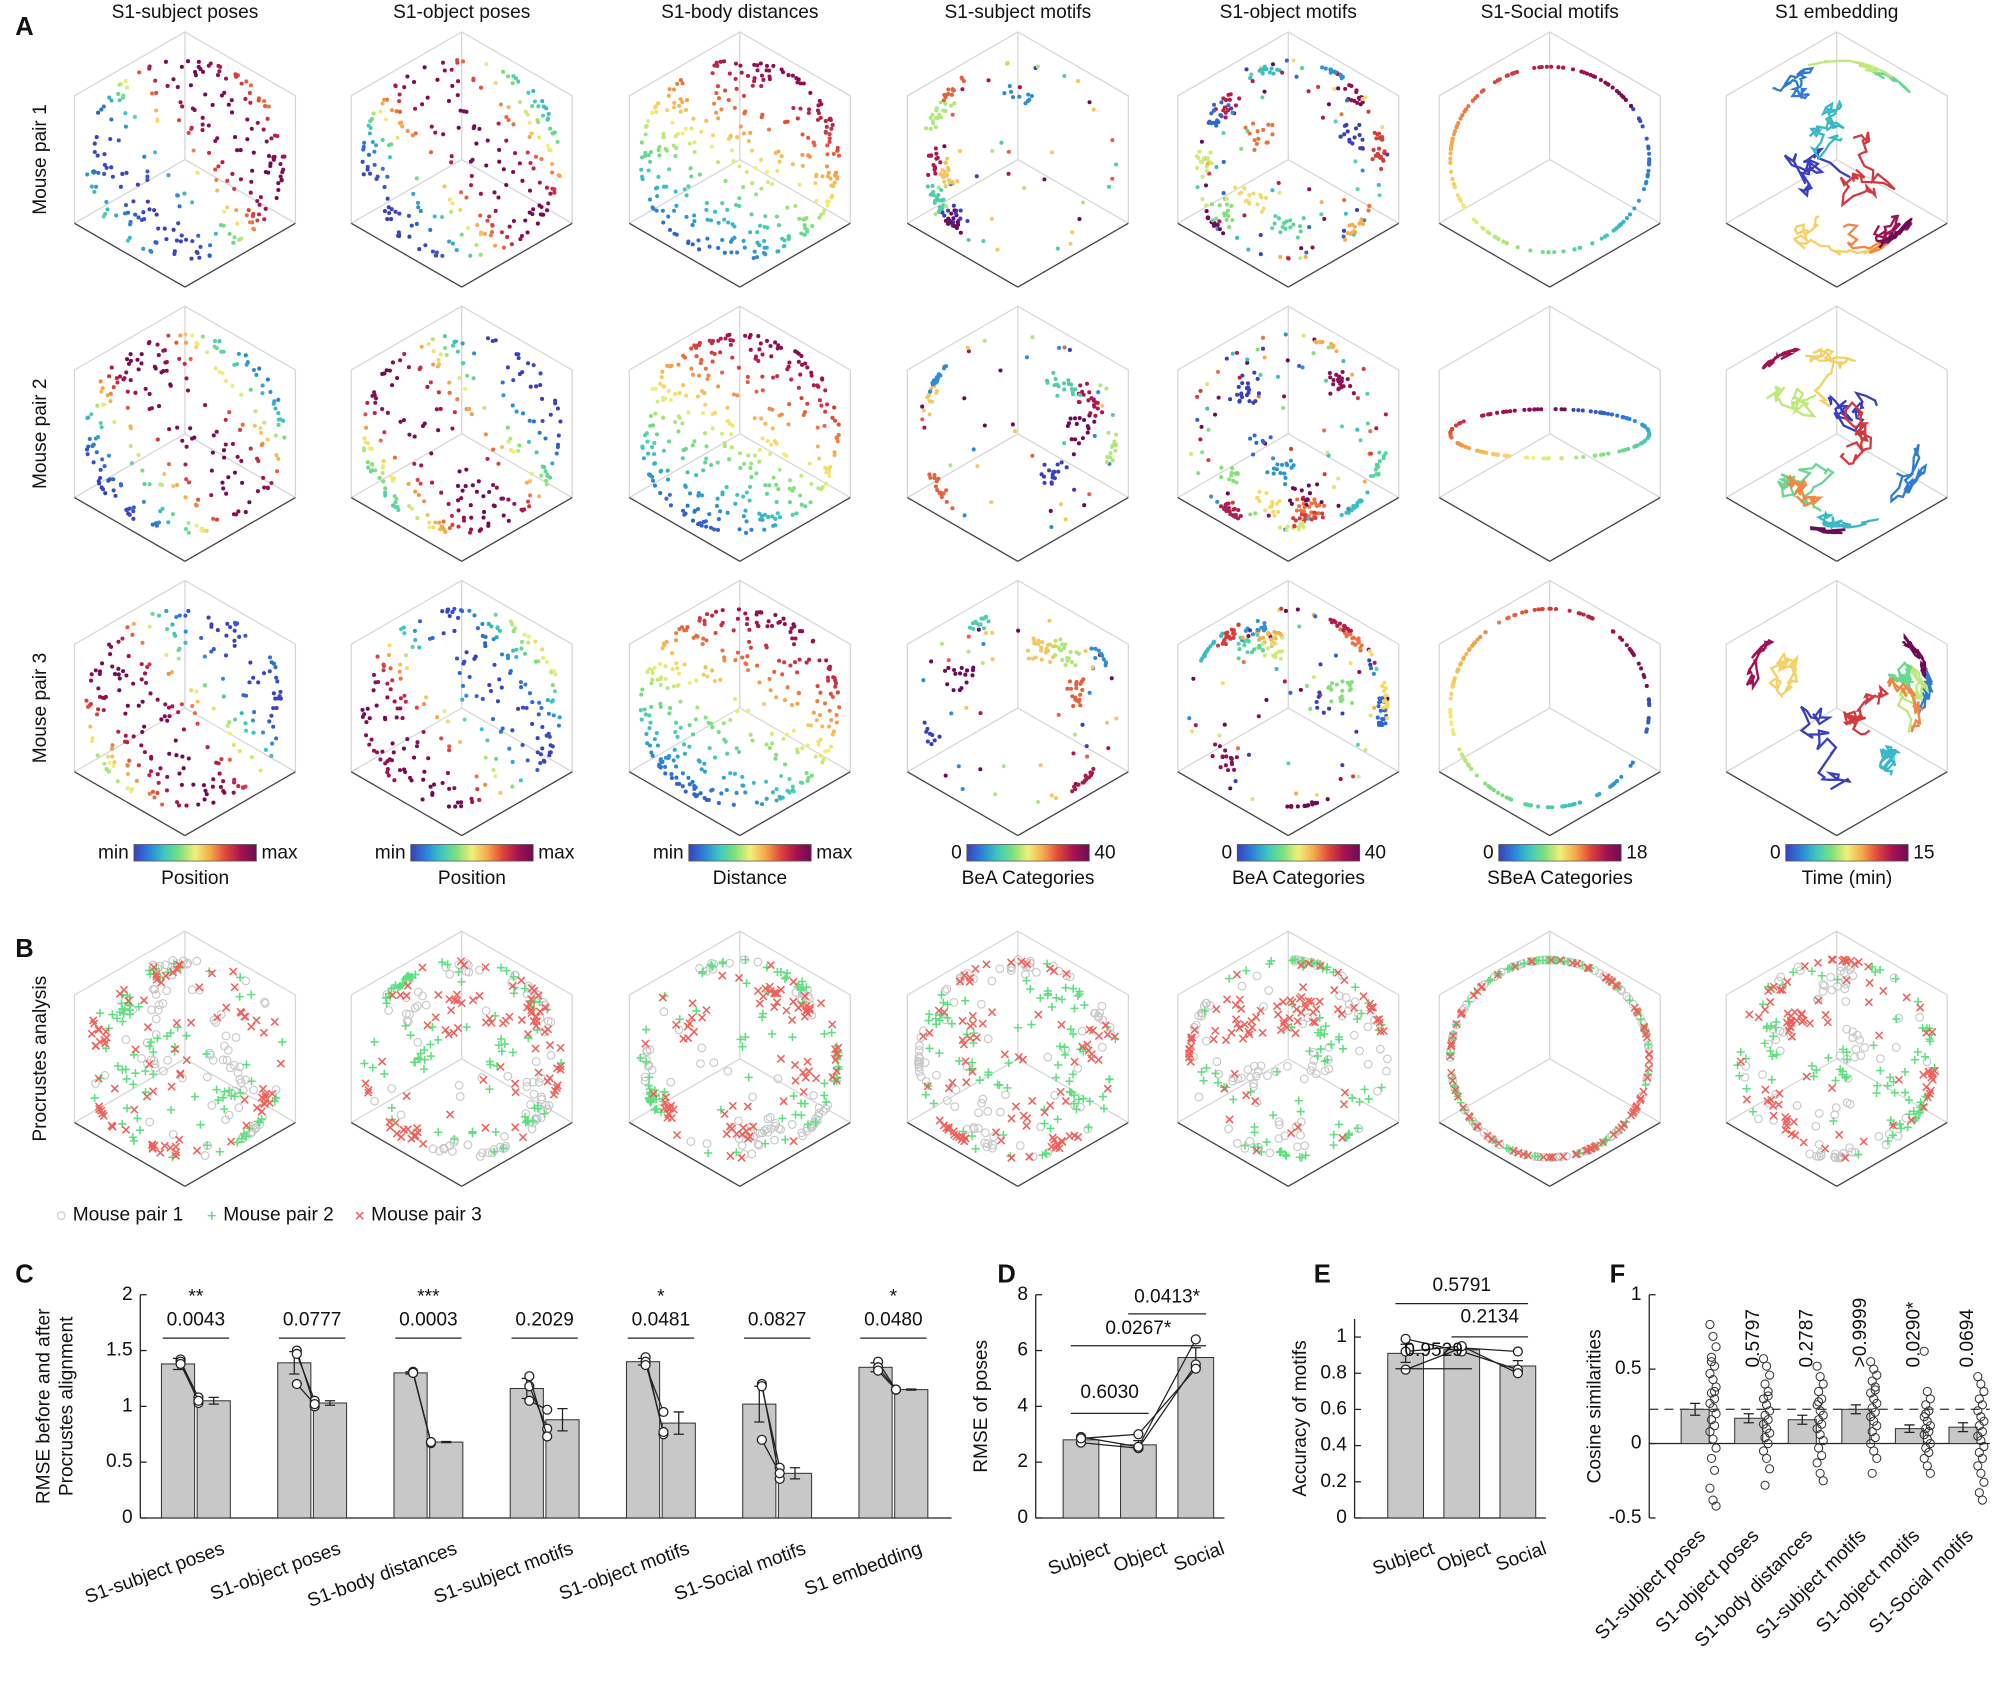 Image resolution: width=2000 pixels, height=1703 pixels. Describe the element at coordinates (685, 740) in the screenshot. I see `axis-back-edge` at that location.